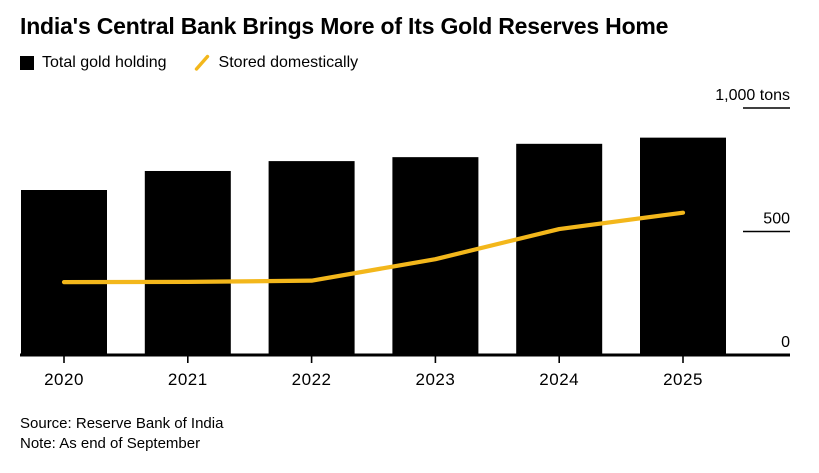  I want to click on legend-label-total-gold-holding: Total gold holding, so click(104, 62).